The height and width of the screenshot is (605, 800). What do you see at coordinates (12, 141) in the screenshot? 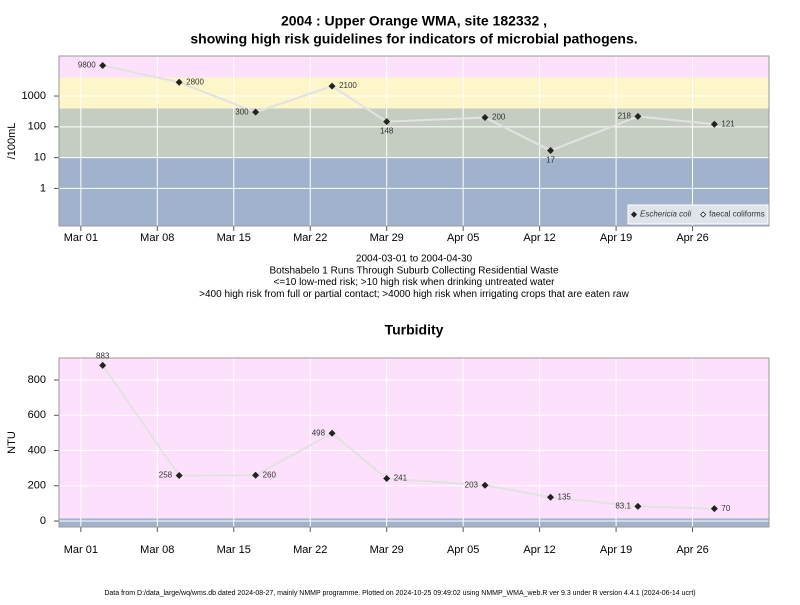
I see `y-axis-label: /100mL` at bounding box center [12, 141].